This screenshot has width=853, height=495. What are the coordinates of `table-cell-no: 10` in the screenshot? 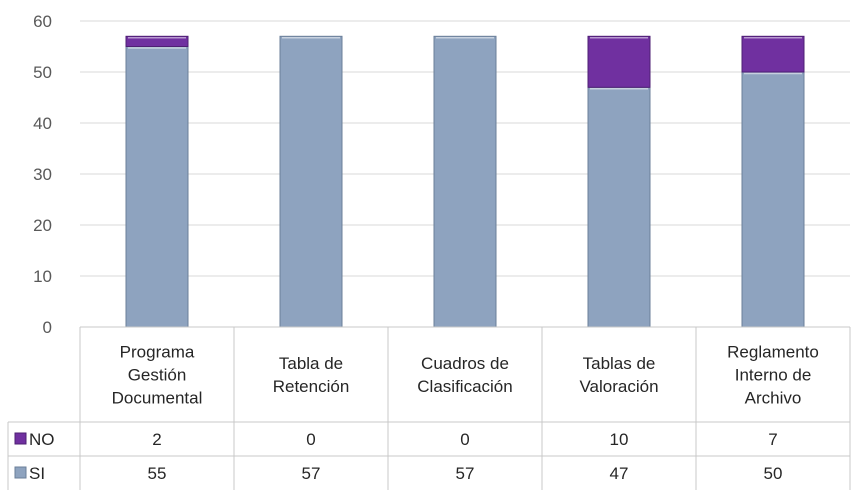 It's located at (619, 439).